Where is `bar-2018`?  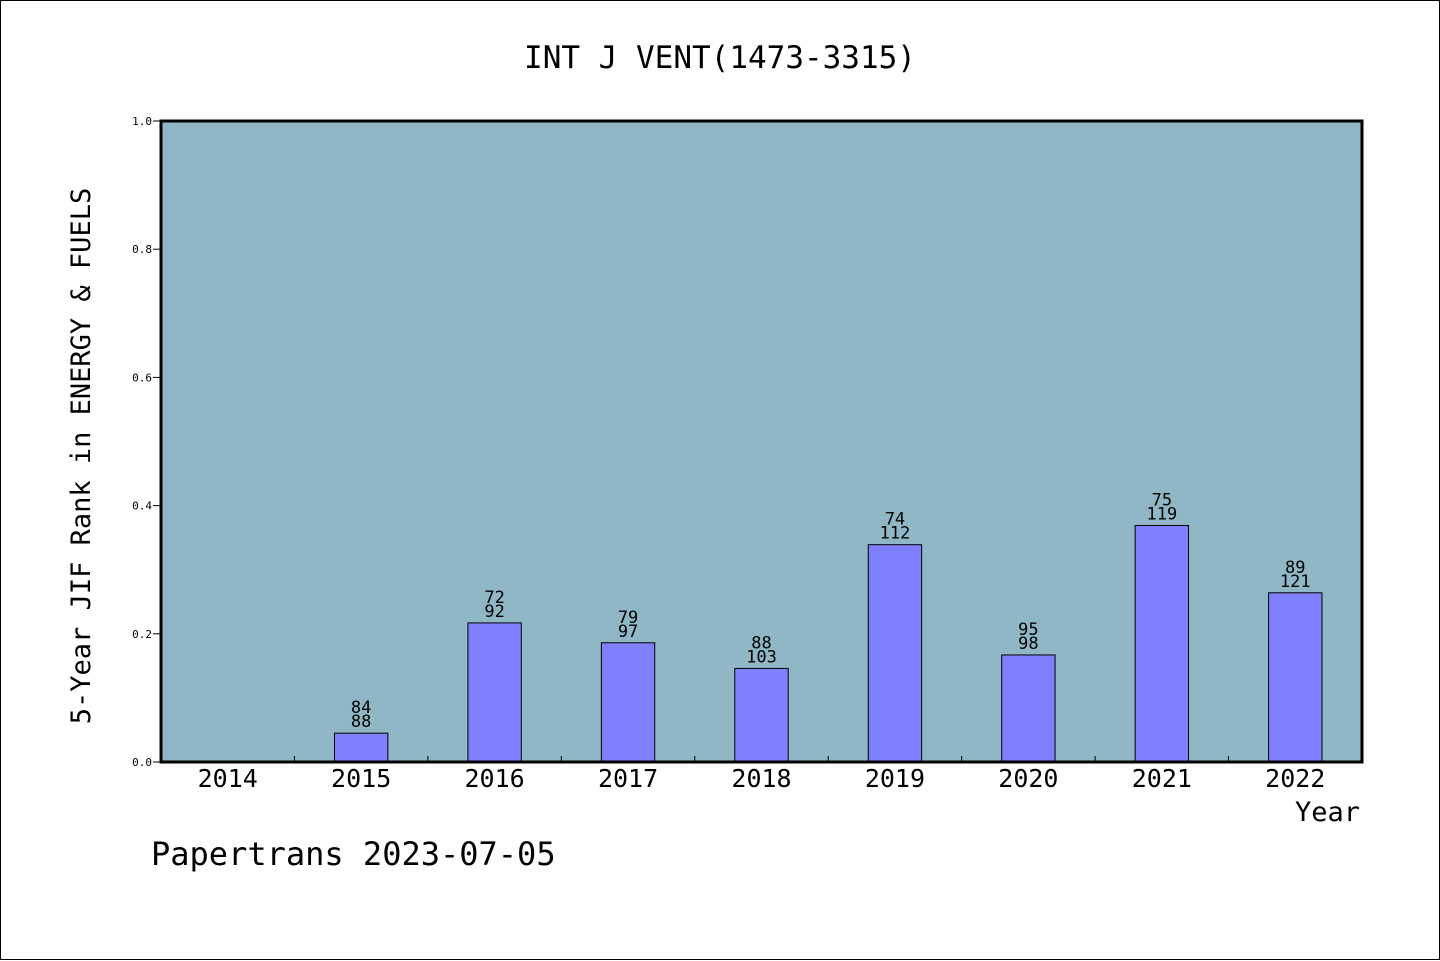
bar-2018 is located at coordinates (761, 715).